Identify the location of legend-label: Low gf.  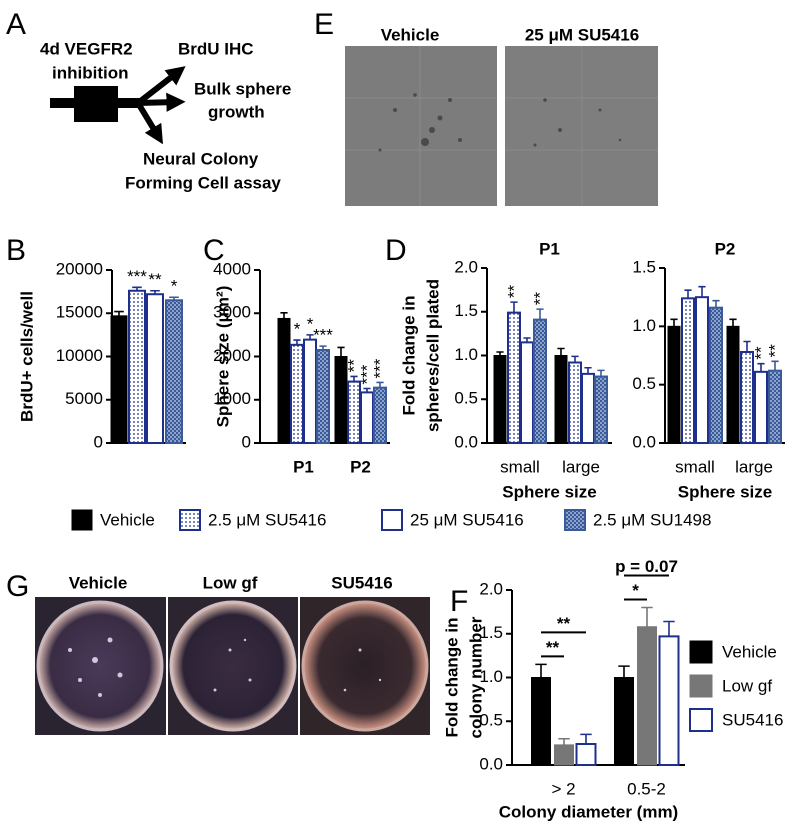
(747, 685).